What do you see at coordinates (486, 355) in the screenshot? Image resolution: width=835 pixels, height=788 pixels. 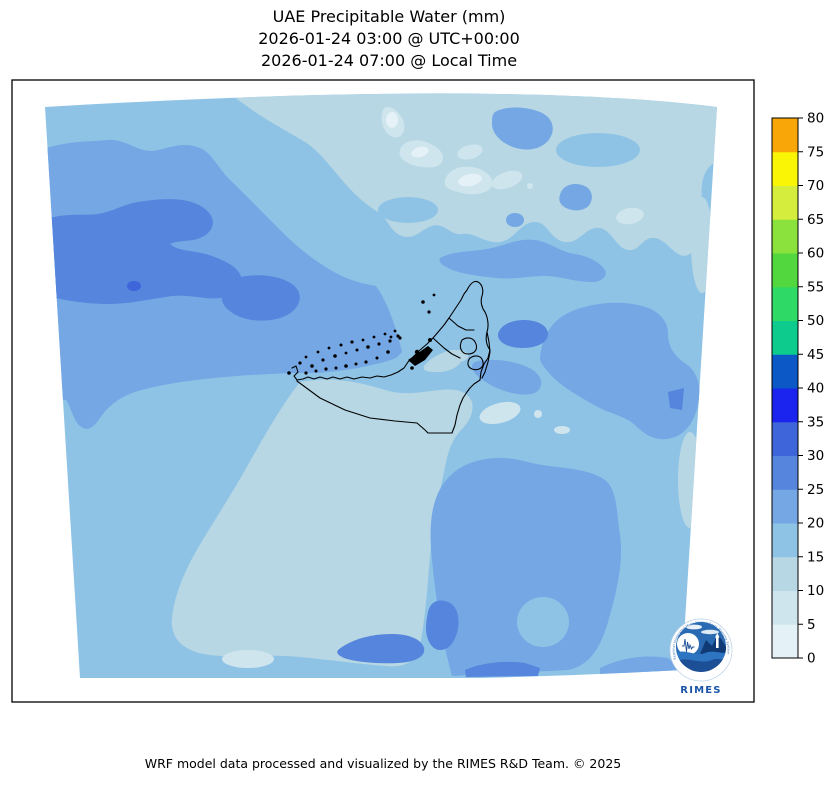 I see `east-coast-line` at bounding box center [486, 355].